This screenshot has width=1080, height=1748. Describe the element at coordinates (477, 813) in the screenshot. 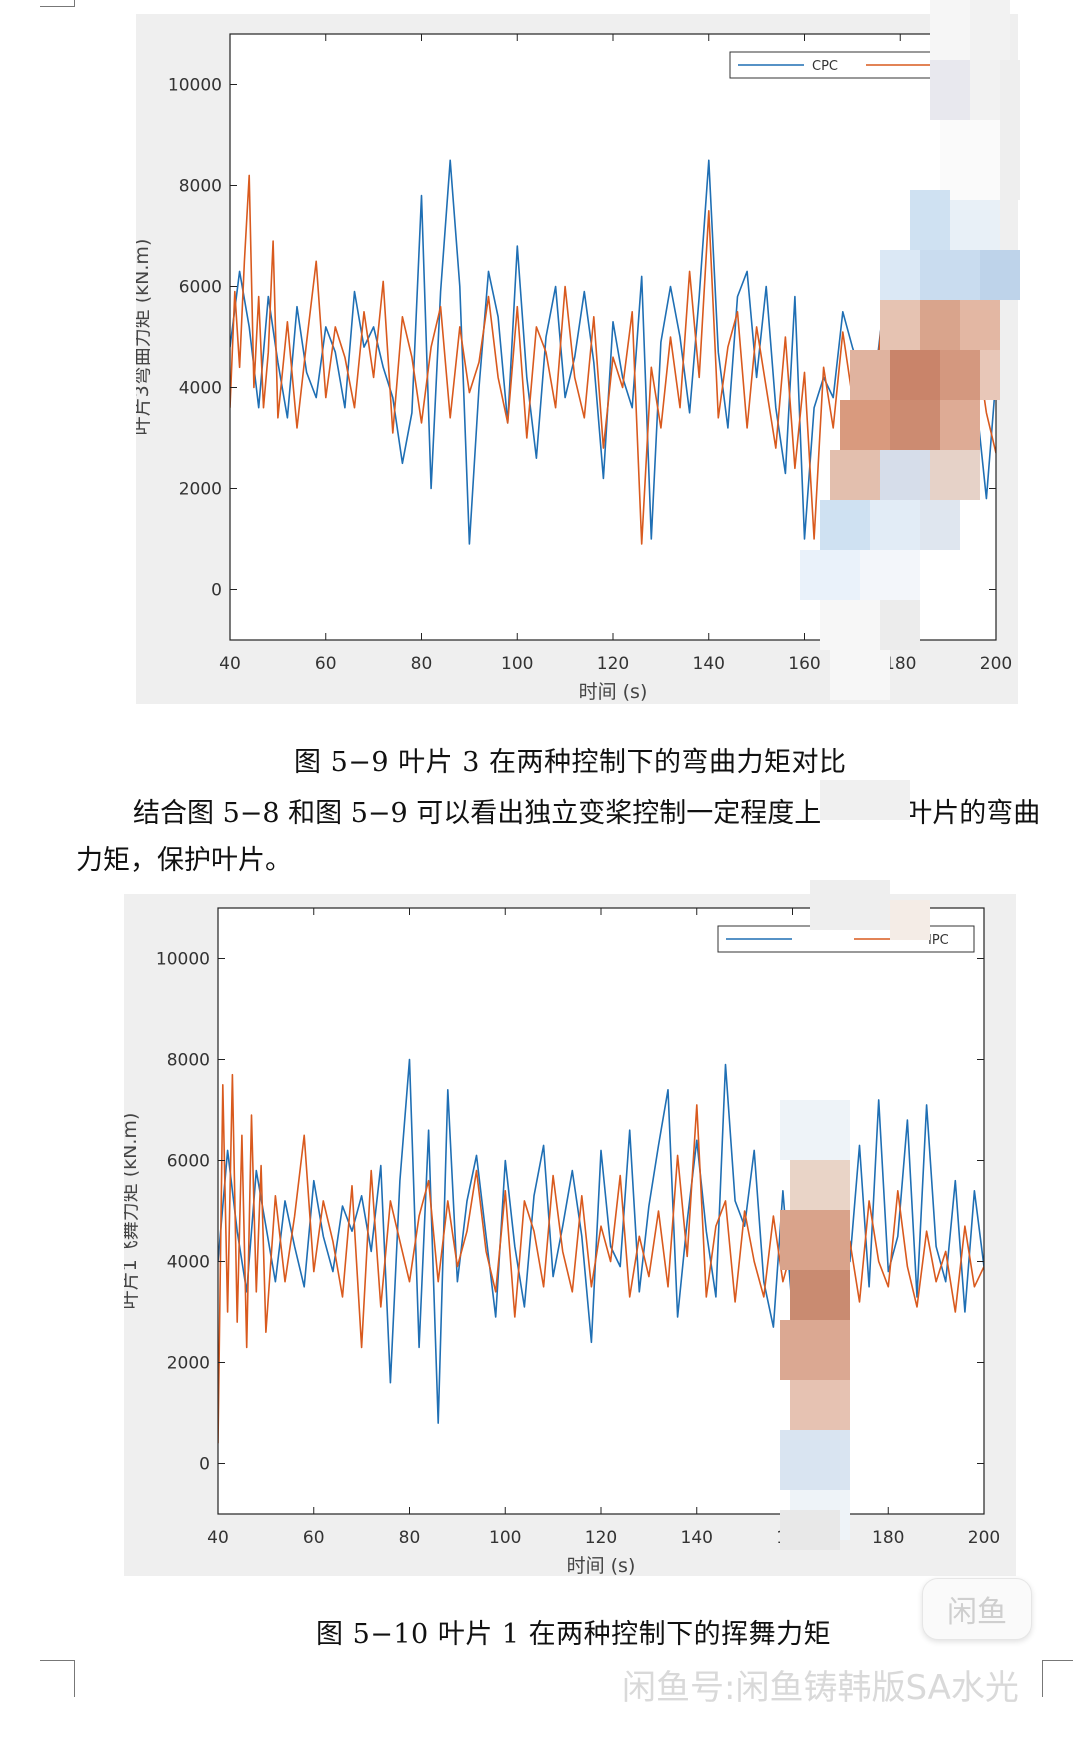

I see `paragraph-line-1: 结合图 5−8 和图 5−9 可以看出独立变桨控制一定程度上` at that location.